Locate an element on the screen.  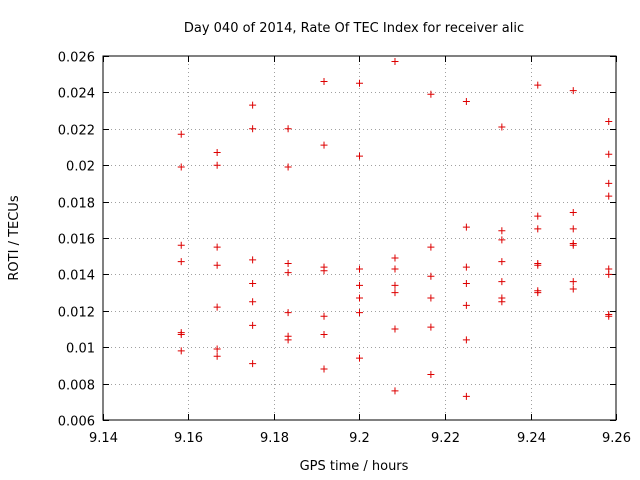
y-tick-label: 0.022 is located at coordinates (76, 131).